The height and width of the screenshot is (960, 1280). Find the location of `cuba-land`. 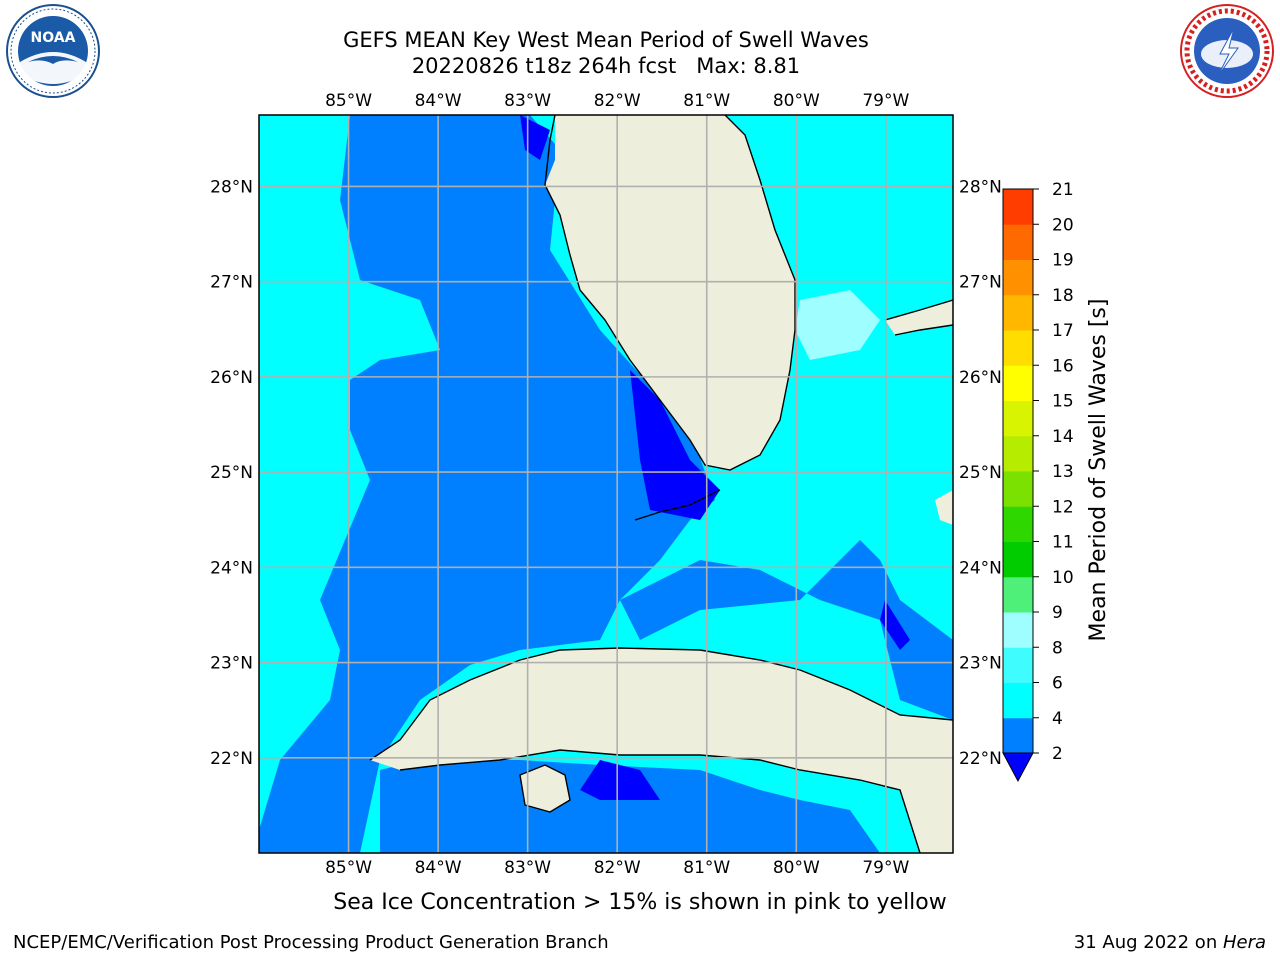

cuba-land is located at coordinates (661, 750).